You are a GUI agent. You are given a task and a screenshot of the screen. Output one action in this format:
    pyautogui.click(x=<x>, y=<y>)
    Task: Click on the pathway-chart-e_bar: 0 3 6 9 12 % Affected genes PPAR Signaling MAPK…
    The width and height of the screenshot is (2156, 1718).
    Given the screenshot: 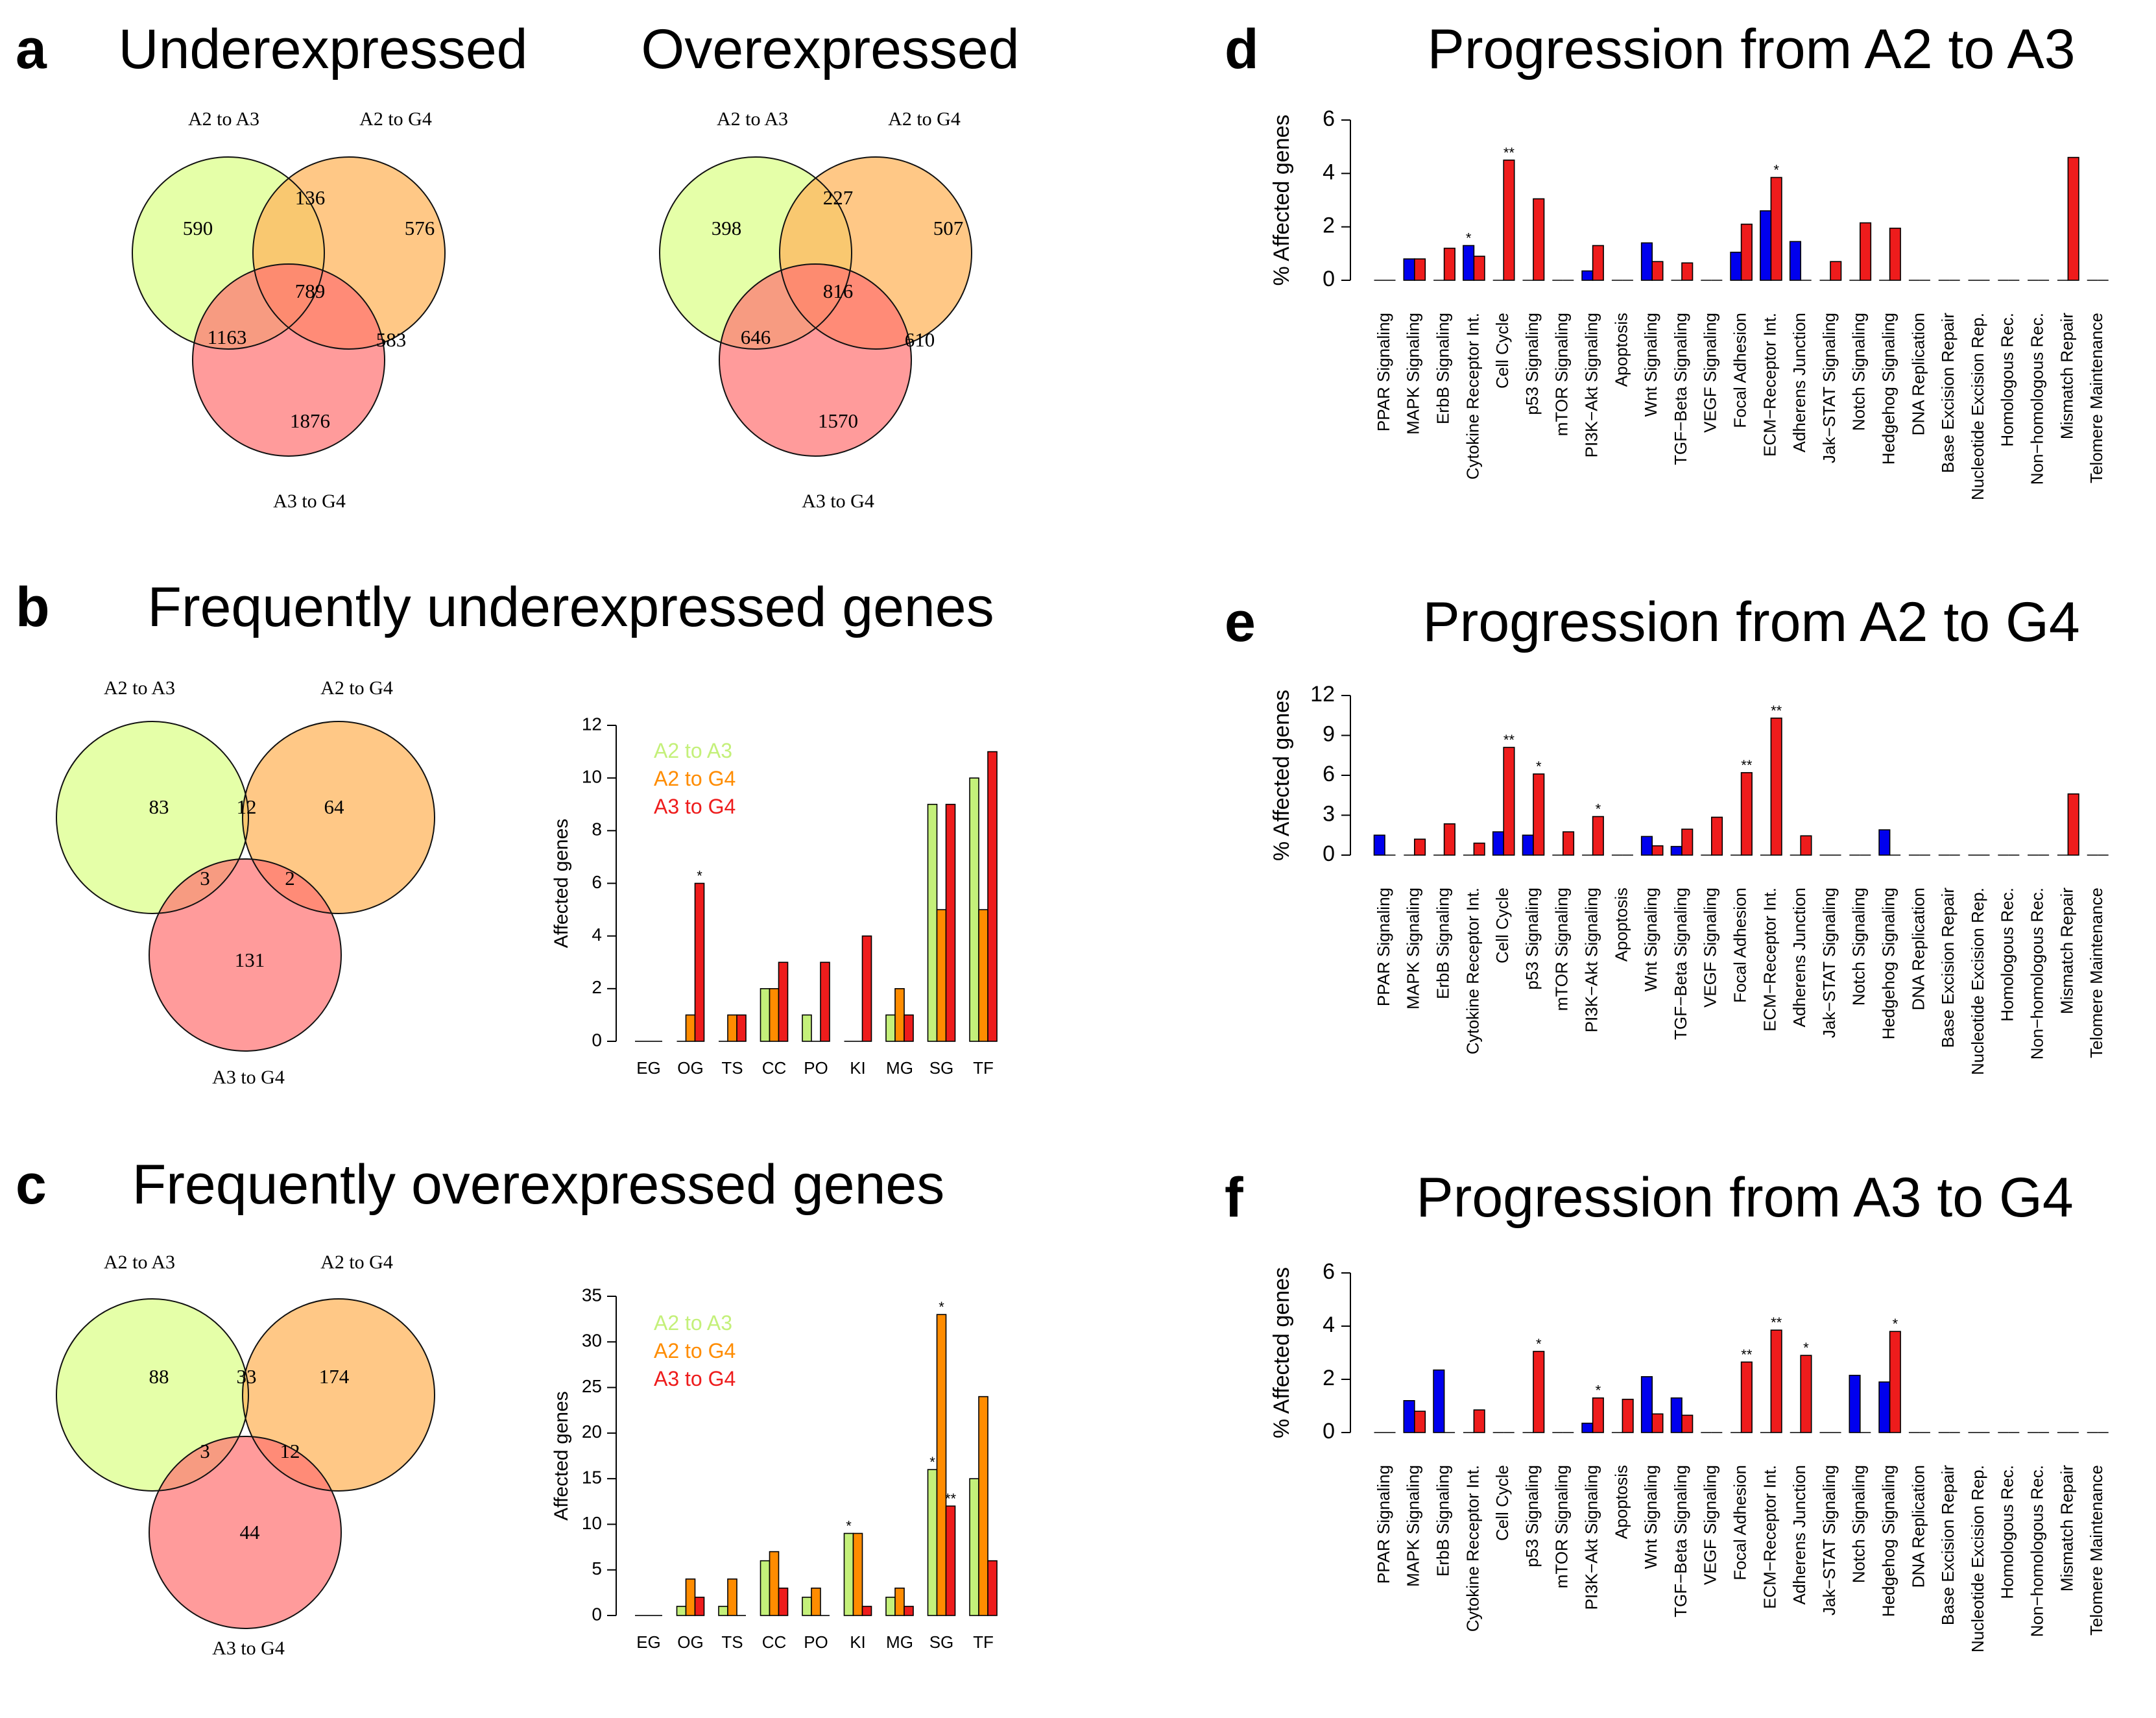 What is the action you would take?
    pyautogui.click(x=1667, y=833)
    